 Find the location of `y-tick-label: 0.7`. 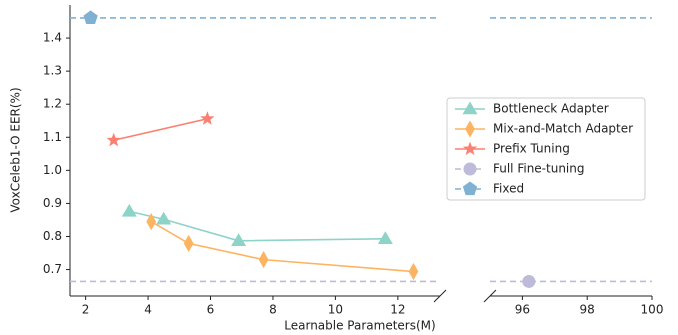

y-tick-label: 0.7 is located at coordinates (52, 269).